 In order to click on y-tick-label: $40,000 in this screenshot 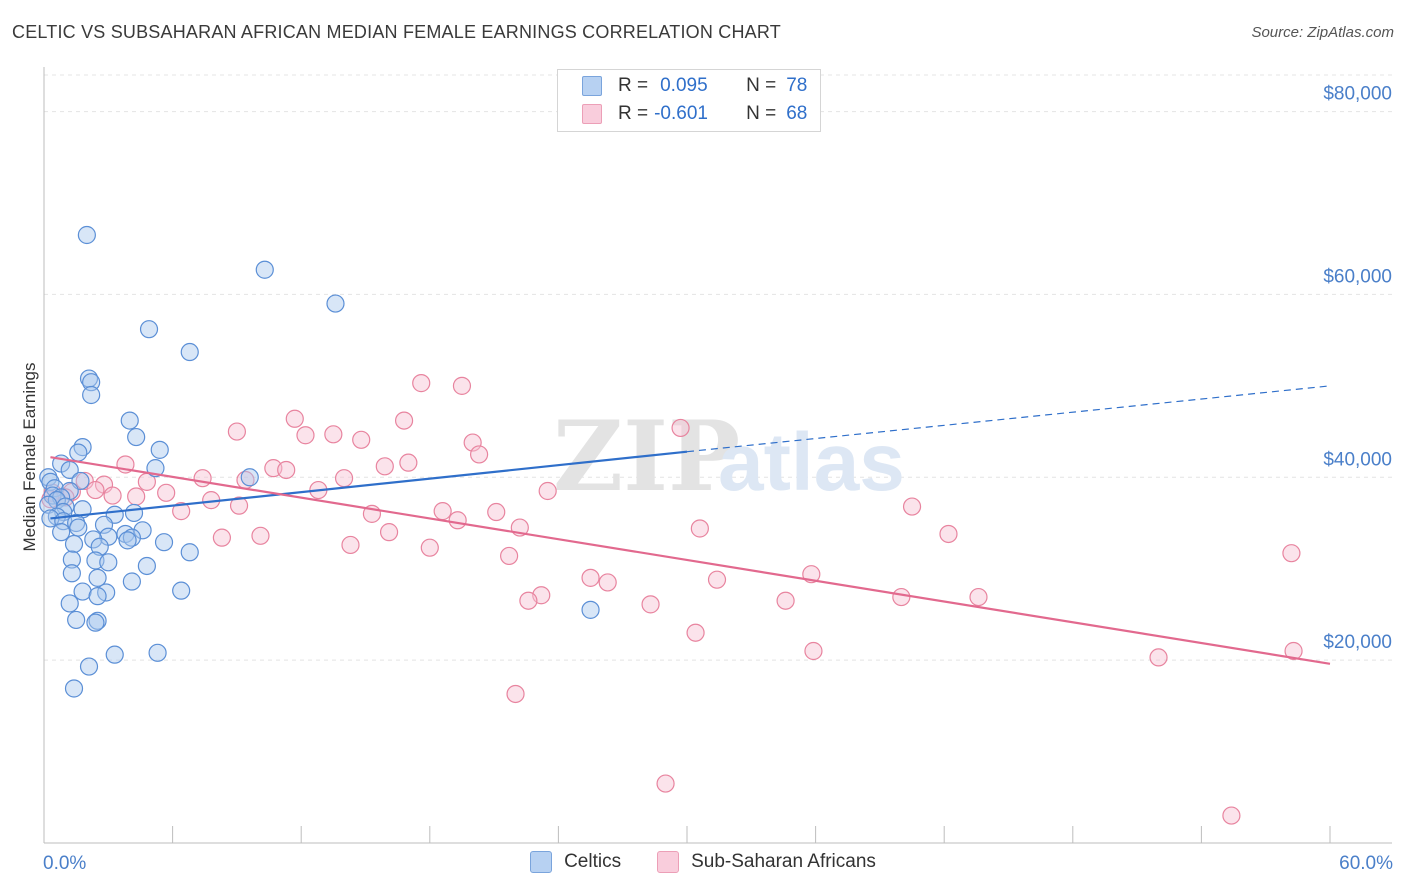, I will do `click(1357, 459)`.